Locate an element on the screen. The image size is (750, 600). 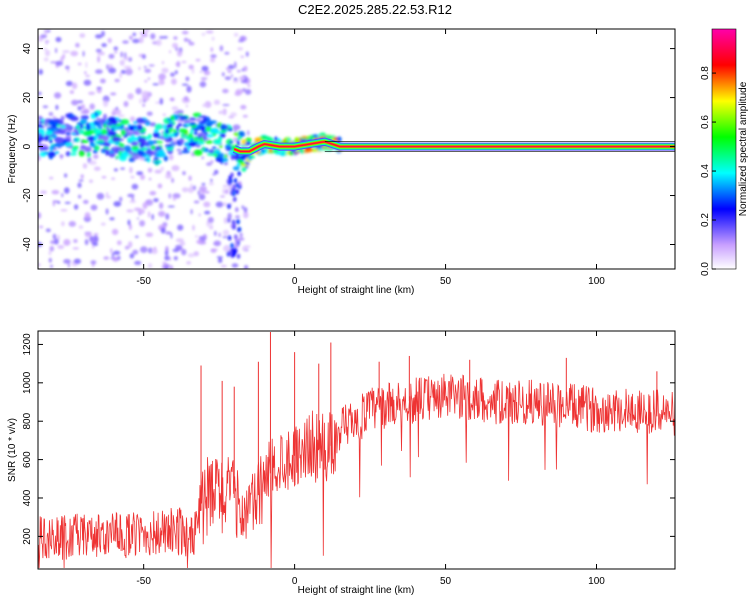
x-tick-label: -50 is located at coordinates (143, 581).